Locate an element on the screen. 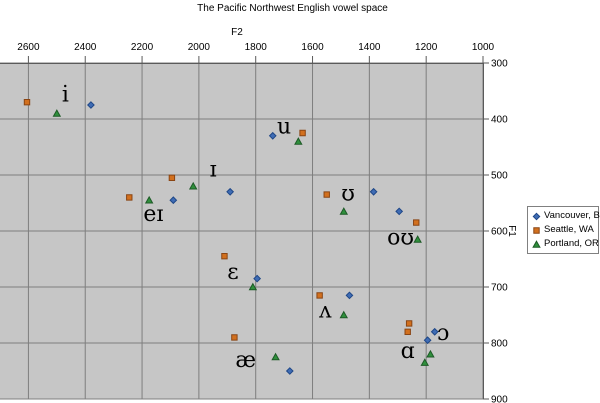 The image size is (600, 403). legend-marker-diamond-icon is located at coordinates (536, 216).